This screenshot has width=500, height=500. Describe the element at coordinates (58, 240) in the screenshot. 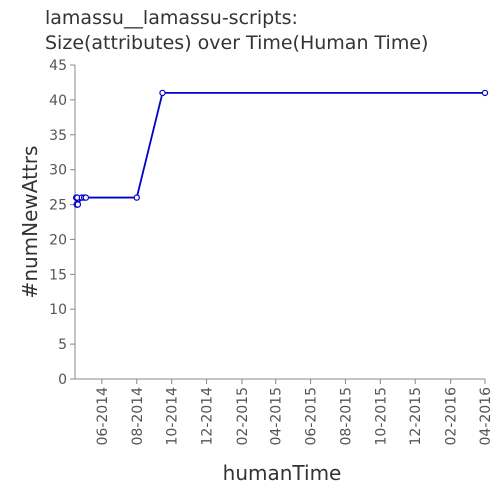

I see `y-tick-label: 20` at that location.